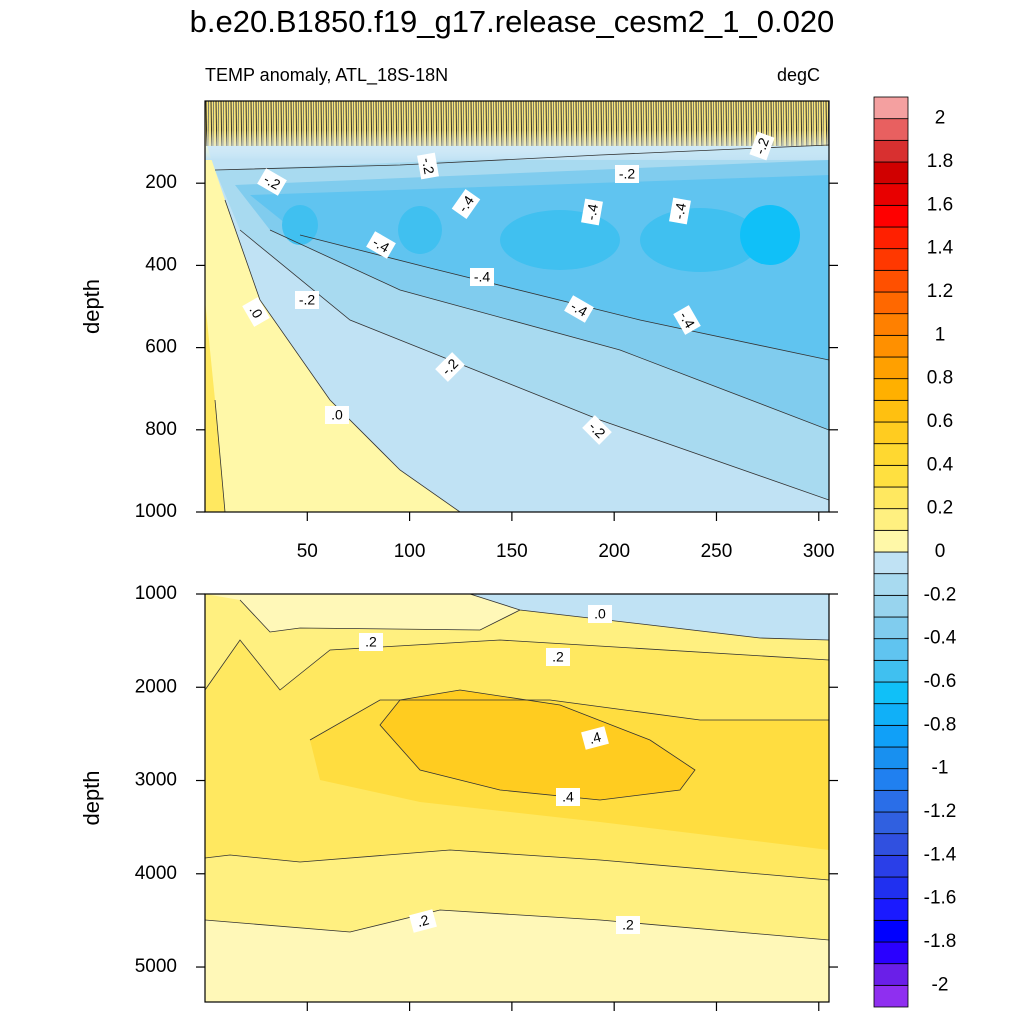 The width and height of the screenshot is (1024, 1024). What do you see at coordinates (940, 464) in the screenshot?
I see `colorbar-tick-label: 0.4` at bounding box center [940, 464].